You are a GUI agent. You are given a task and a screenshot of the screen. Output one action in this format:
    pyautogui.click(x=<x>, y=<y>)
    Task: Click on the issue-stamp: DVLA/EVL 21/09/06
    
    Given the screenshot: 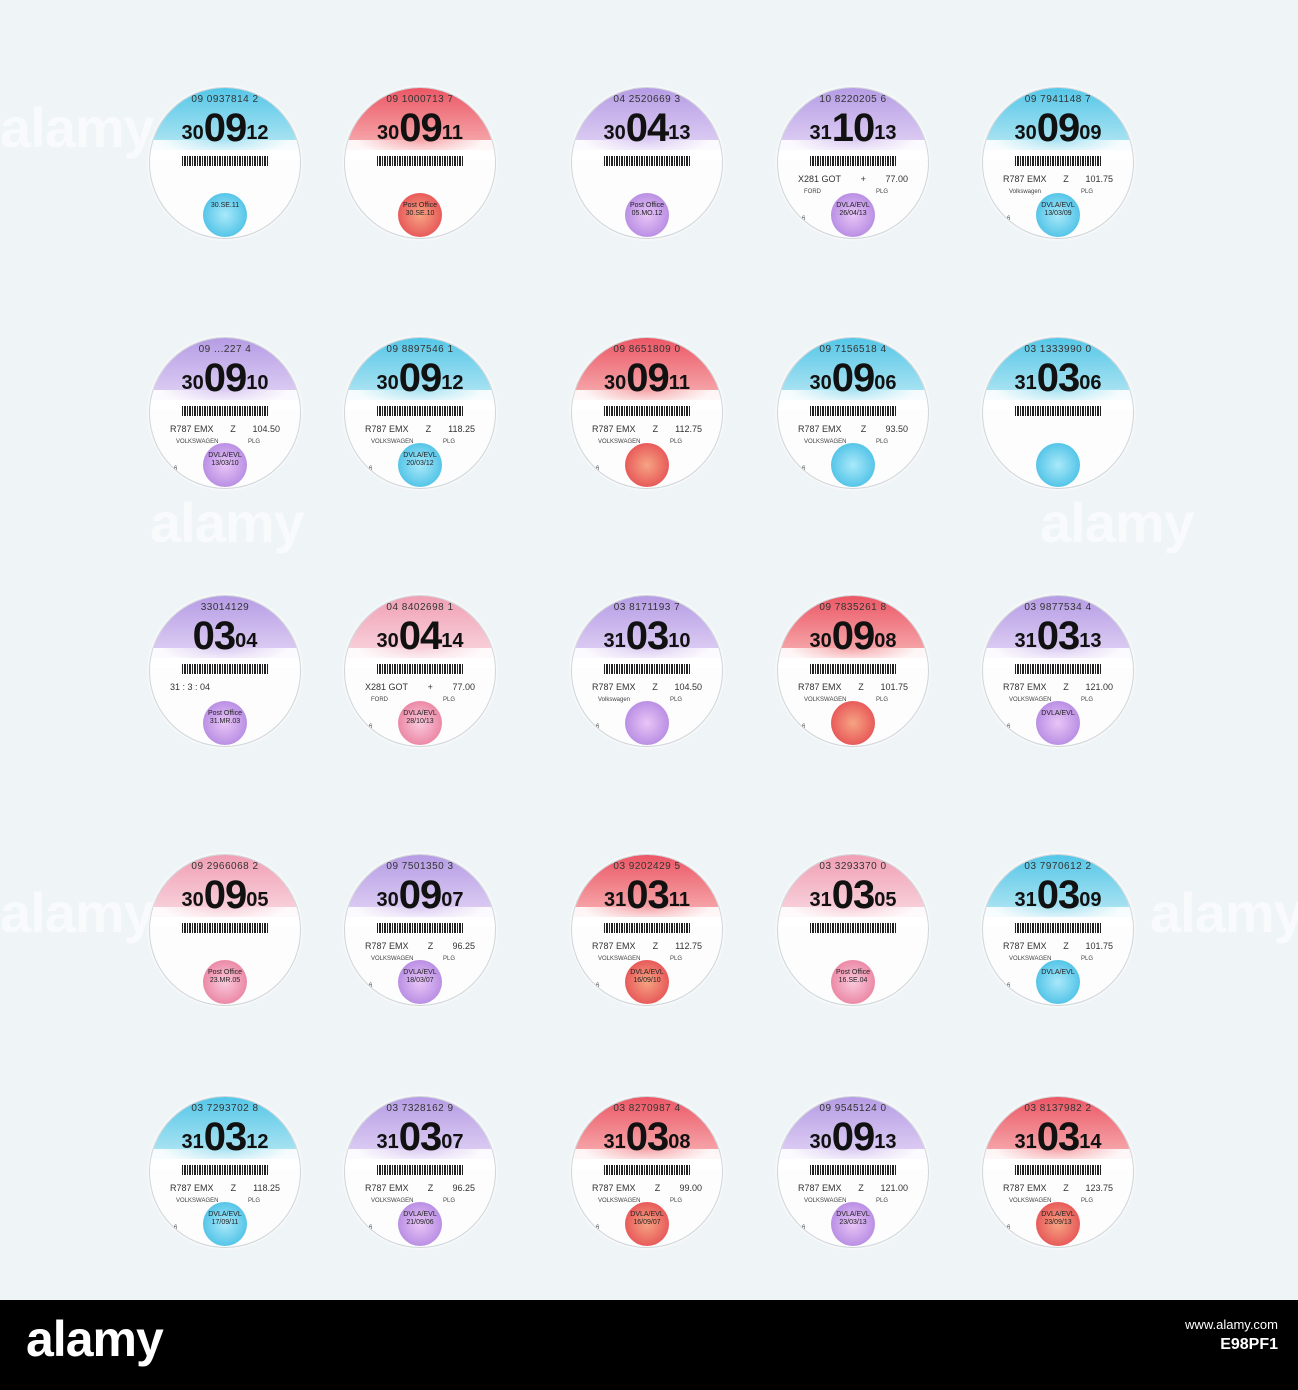 What is the action you would take?
    pyautogui.click(x=420, y=1224)
    